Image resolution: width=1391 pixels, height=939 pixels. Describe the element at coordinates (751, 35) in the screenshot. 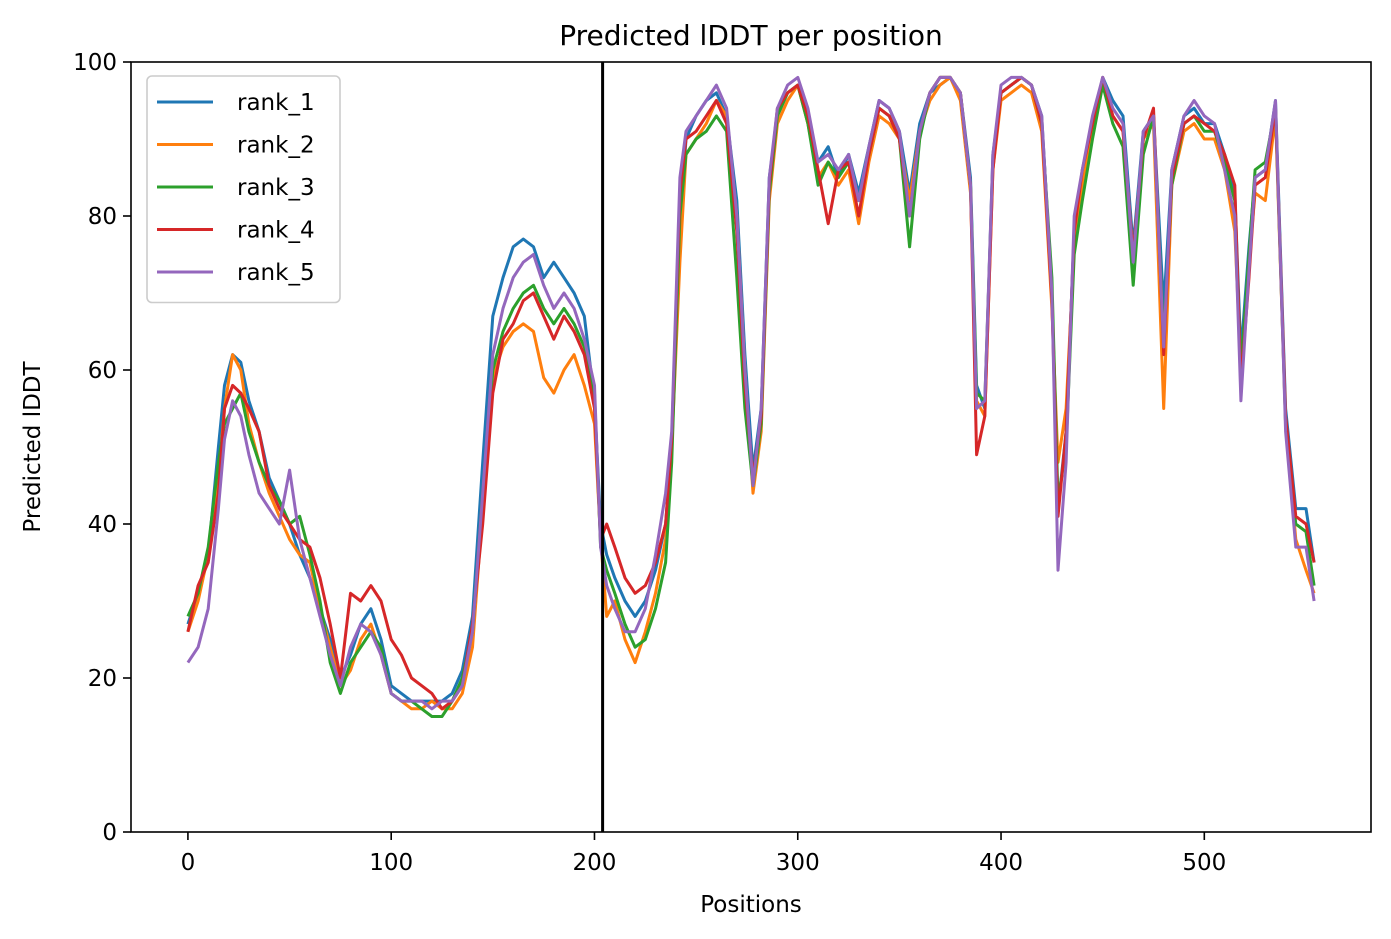

I see `chart-title: Predicted lDDT per position` at that location.